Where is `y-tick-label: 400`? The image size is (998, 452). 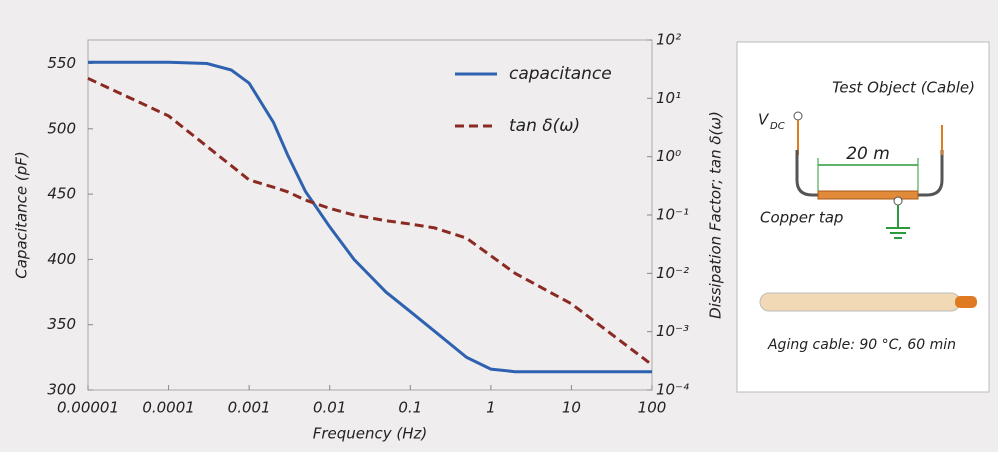
y-tick-label: 400 is located at coordinates (61, 259).